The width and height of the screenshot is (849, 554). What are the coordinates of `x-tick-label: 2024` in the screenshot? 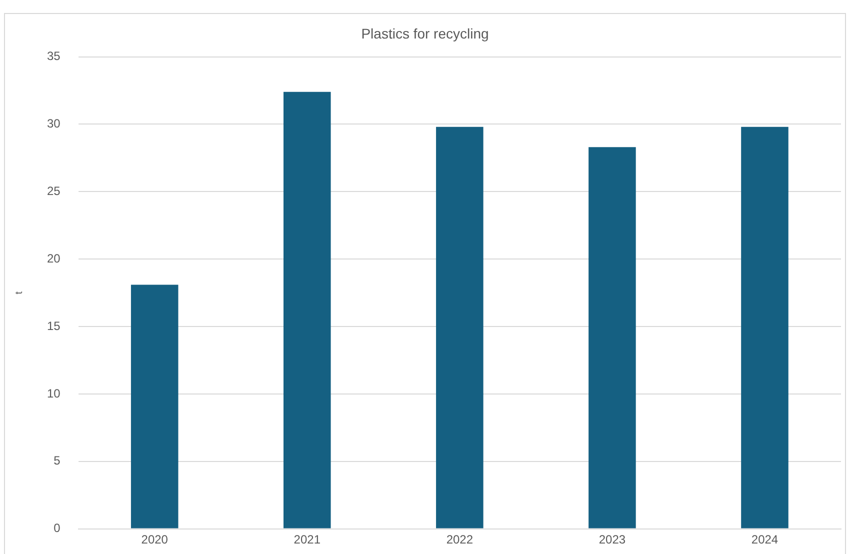 It's located at (764, 539).